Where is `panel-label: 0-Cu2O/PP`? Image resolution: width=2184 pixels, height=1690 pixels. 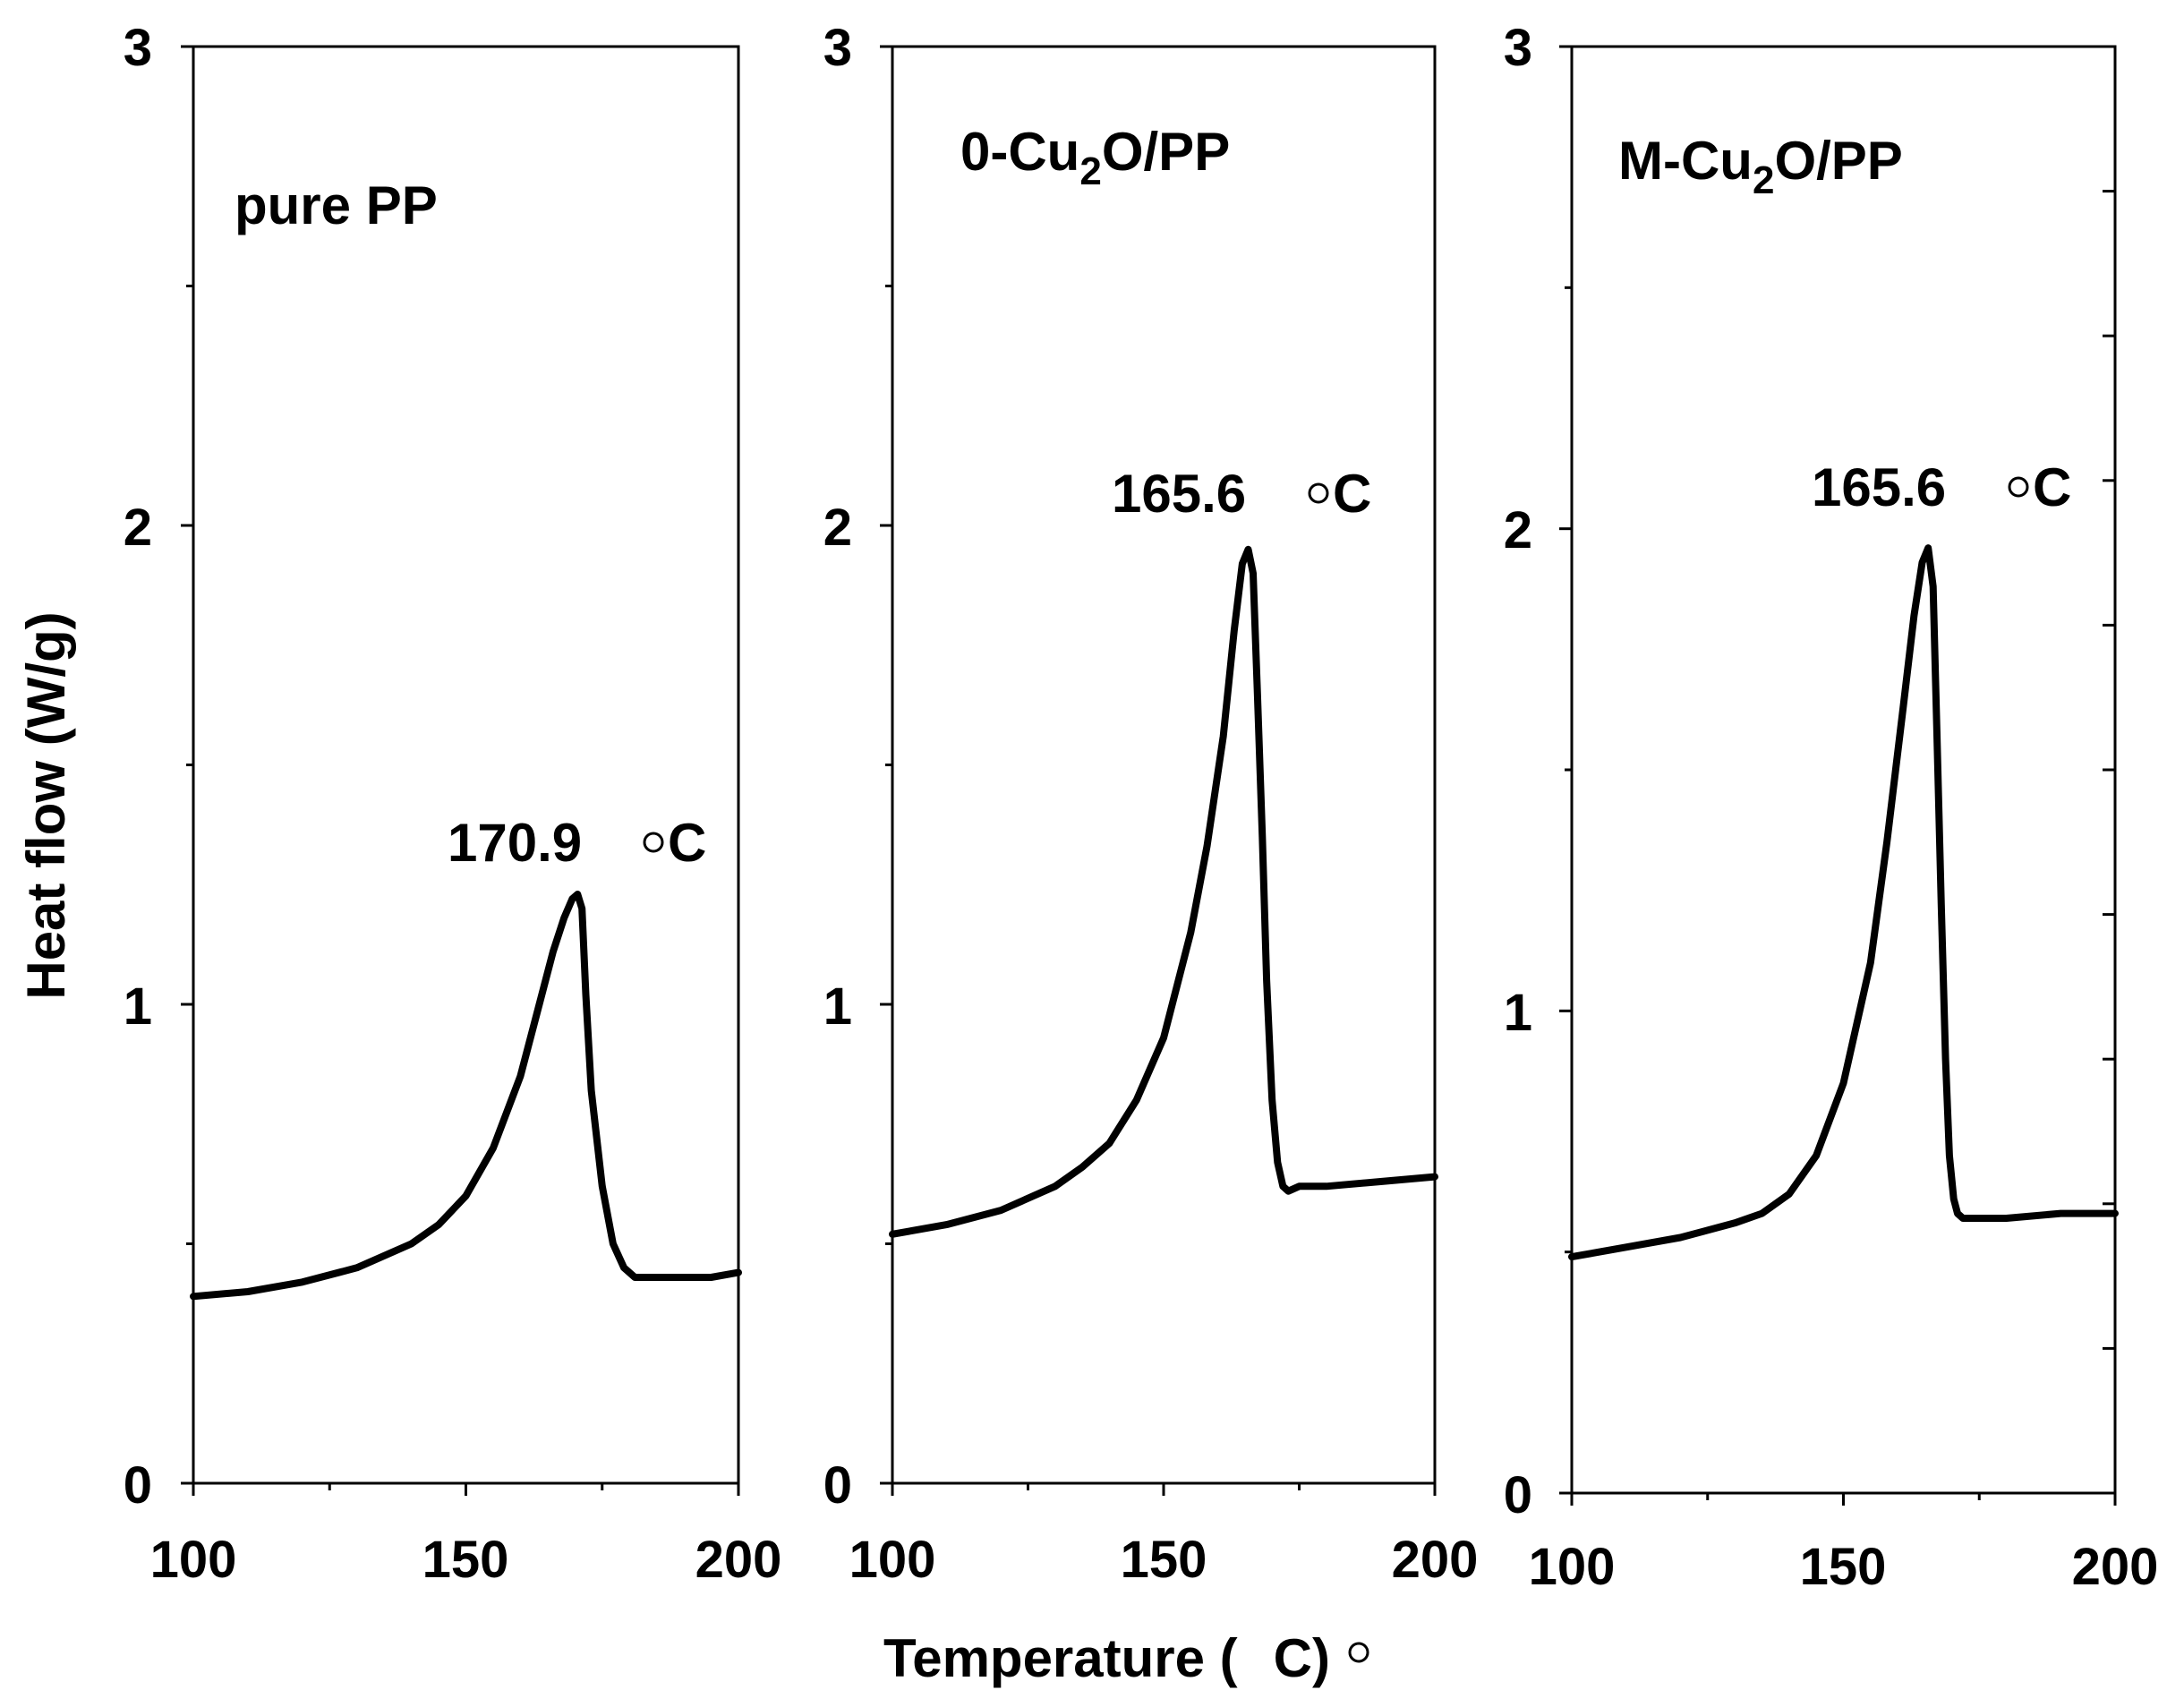
panel-label: 0-Cu2O/PP is located at coordinates (1095, 157).